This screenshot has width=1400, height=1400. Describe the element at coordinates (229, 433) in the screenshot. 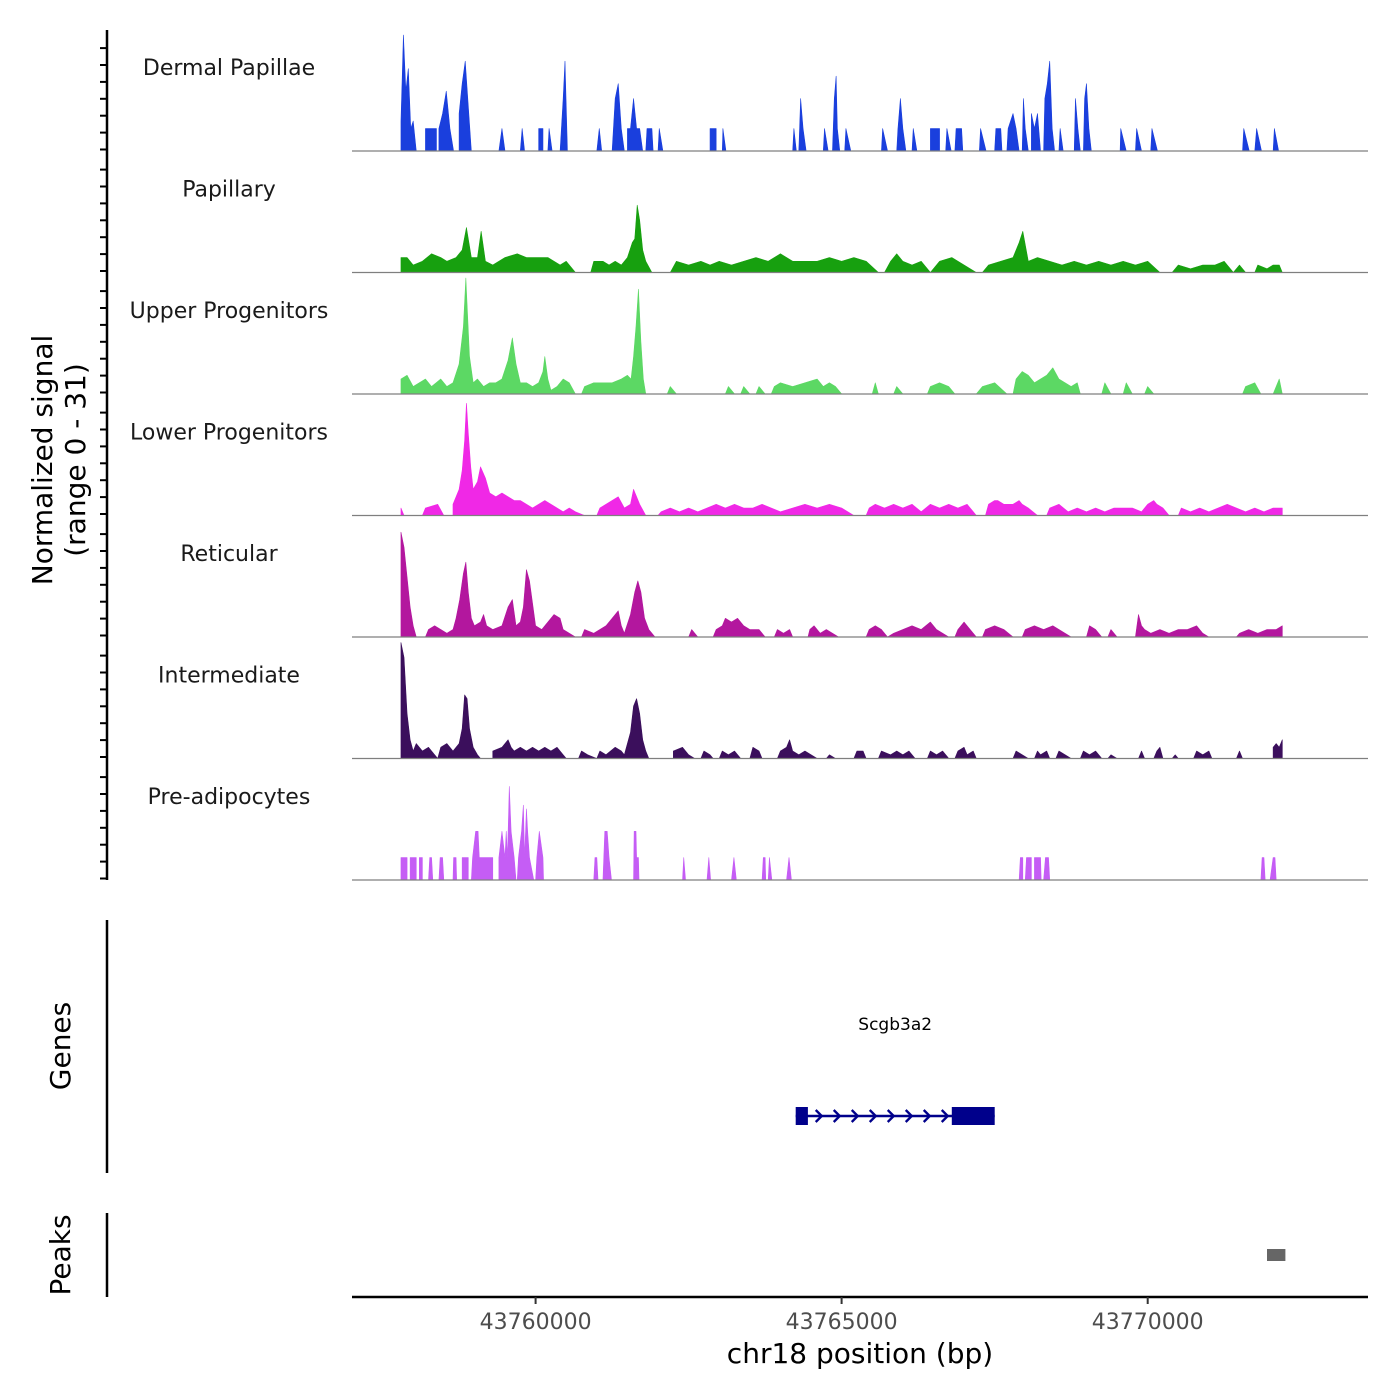

I see `track-label: Lower Progenitors` at that location.